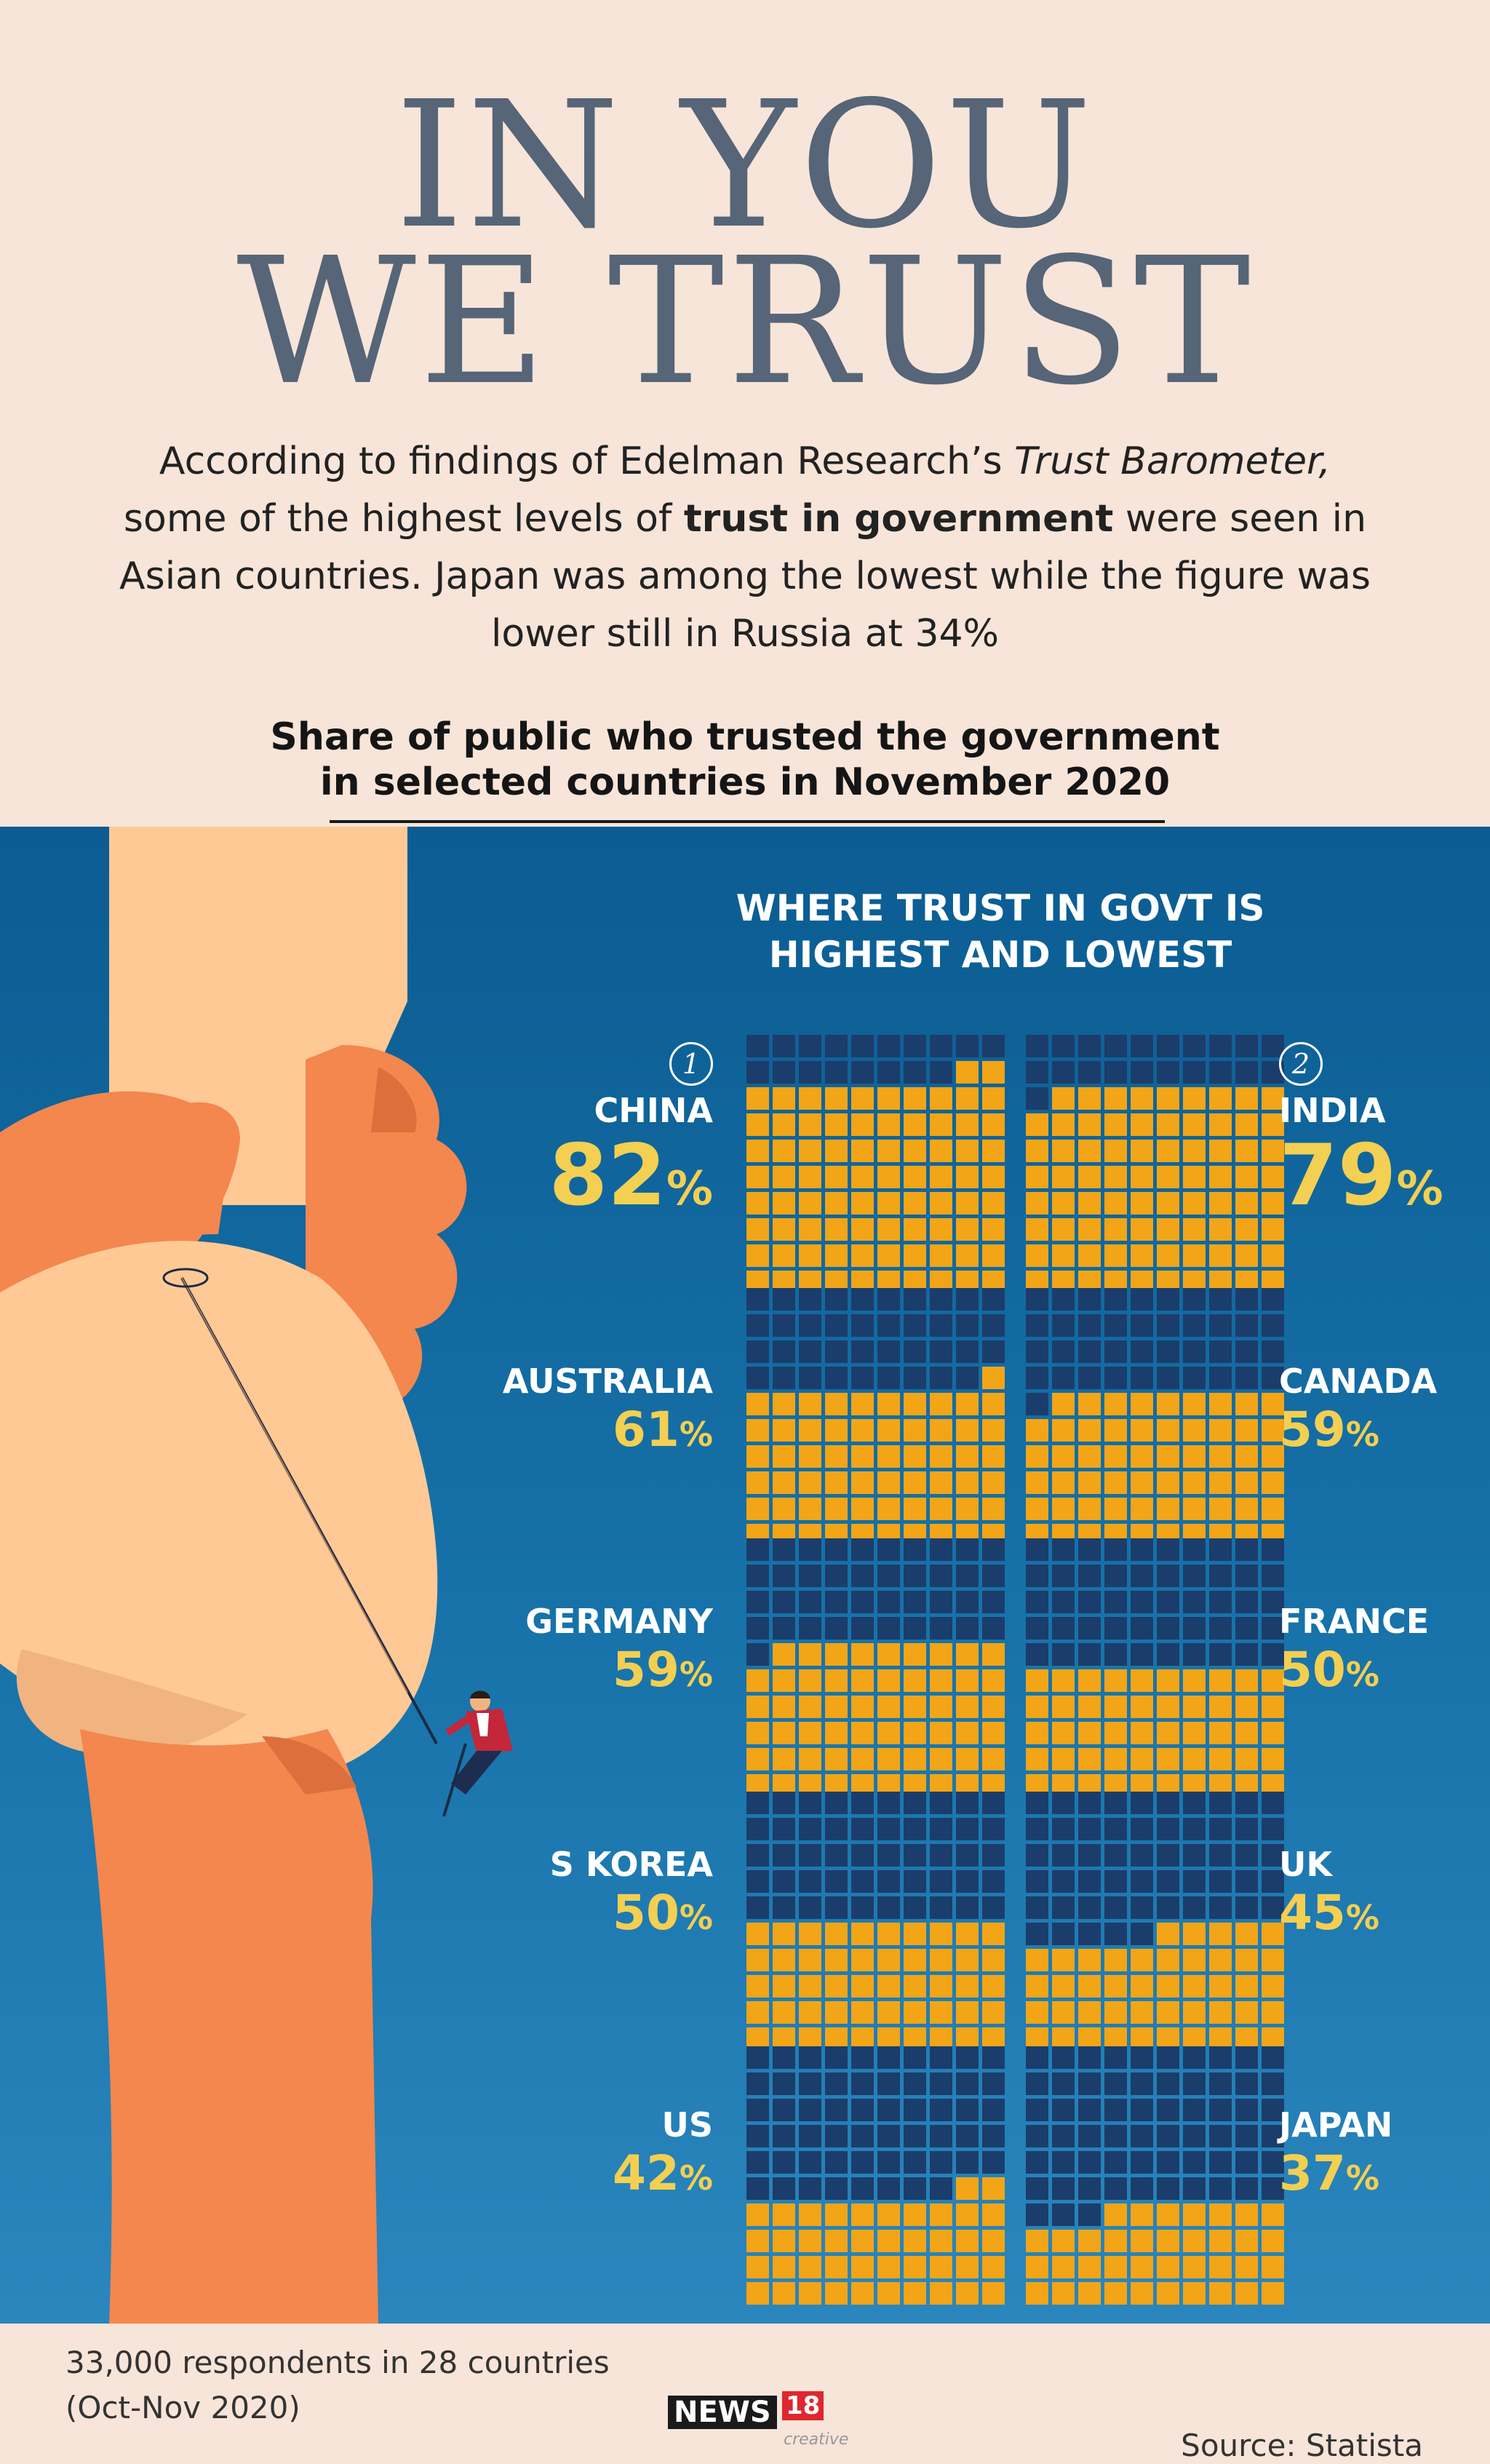 The width and height of the screenshot is (1490, 2464). Describe the element at coordinates (1336, 2125) in the screenshot. I see `country-name-japan: JAPAN` at that location.